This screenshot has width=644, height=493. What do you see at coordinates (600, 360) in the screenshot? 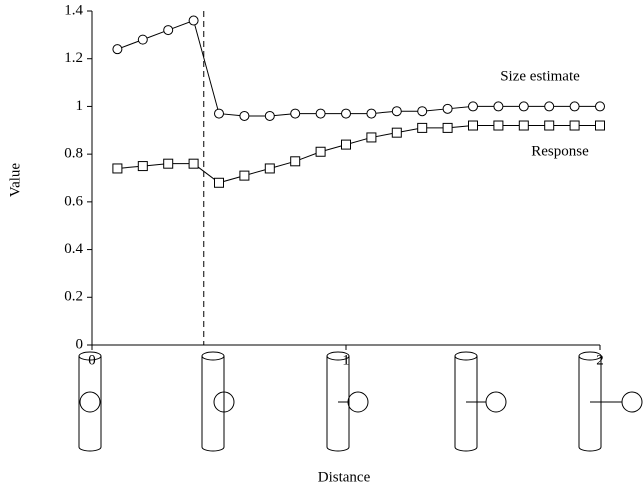
I see `x-tick-label: 2` at bounding box center [600, 360].